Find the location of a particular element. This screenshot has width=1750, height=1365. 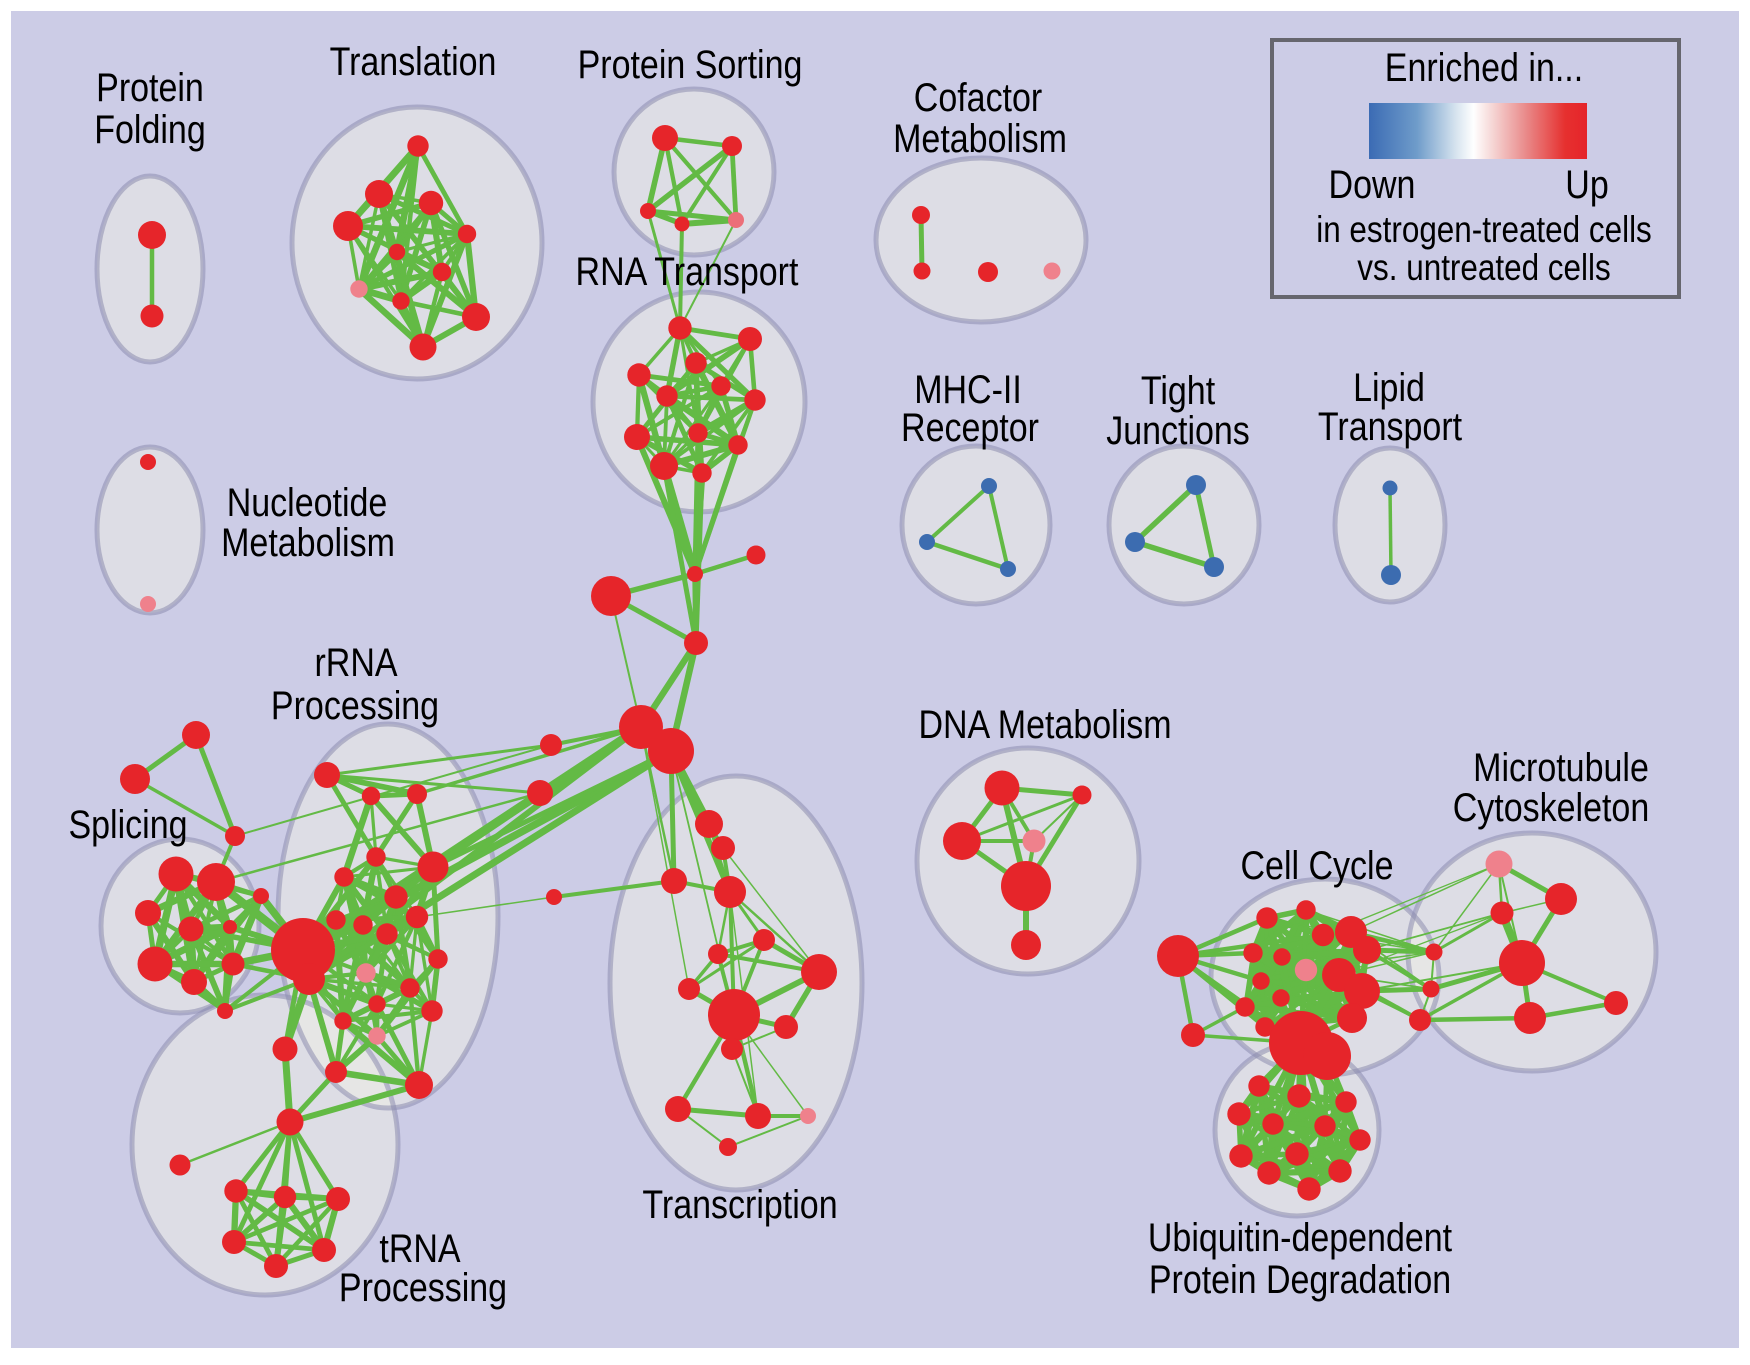

svg-text: in estrogen-treated cells is located at coordinates (1484, 230).